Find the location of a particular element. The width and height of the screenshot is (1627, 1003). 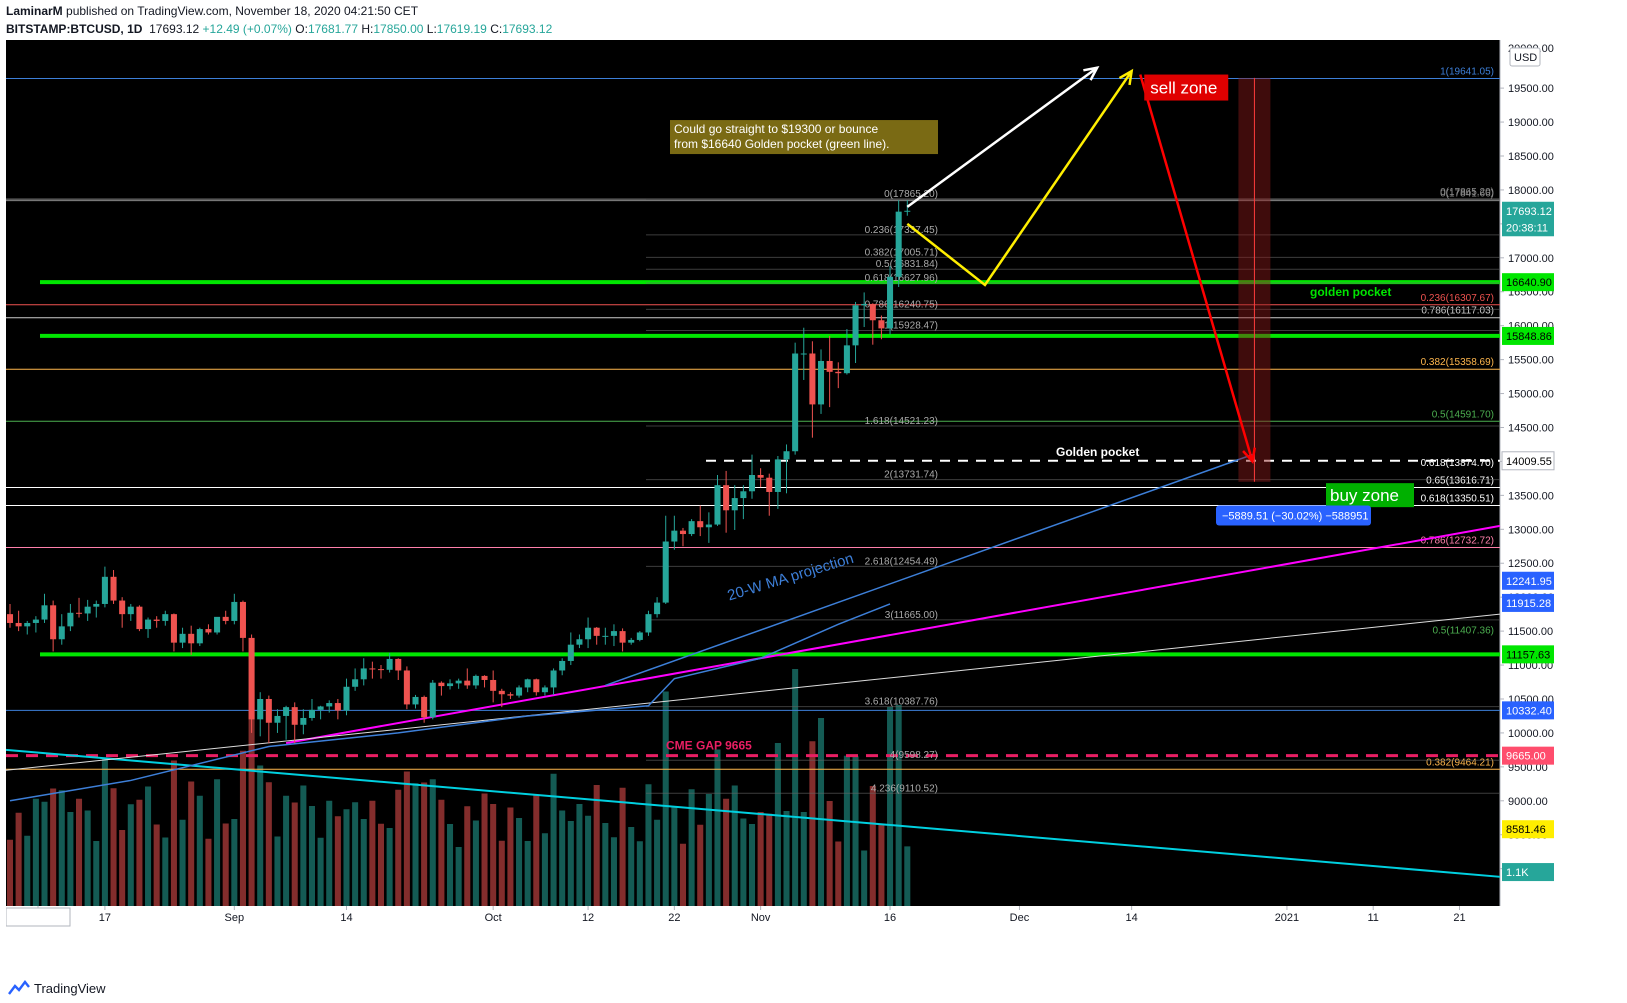

author-name: LaminarM is located at coordinates (34, 11).